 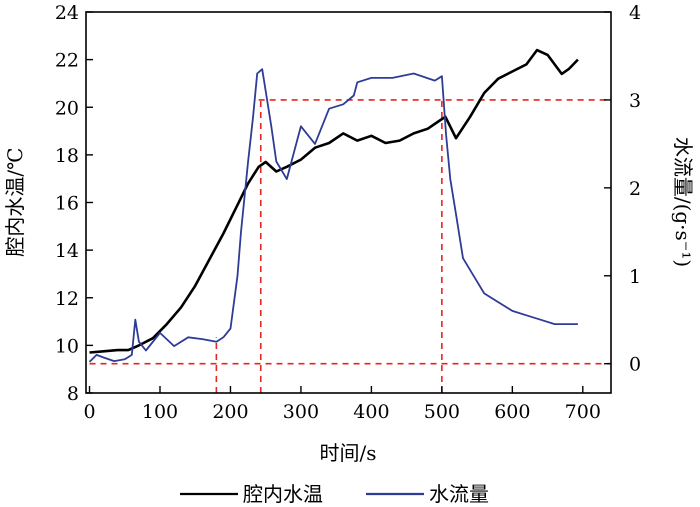 What do you see at coordinates (67, 346) in the screenshot?
I see `left-tick-label: 10` at bounding box center [67, 346].